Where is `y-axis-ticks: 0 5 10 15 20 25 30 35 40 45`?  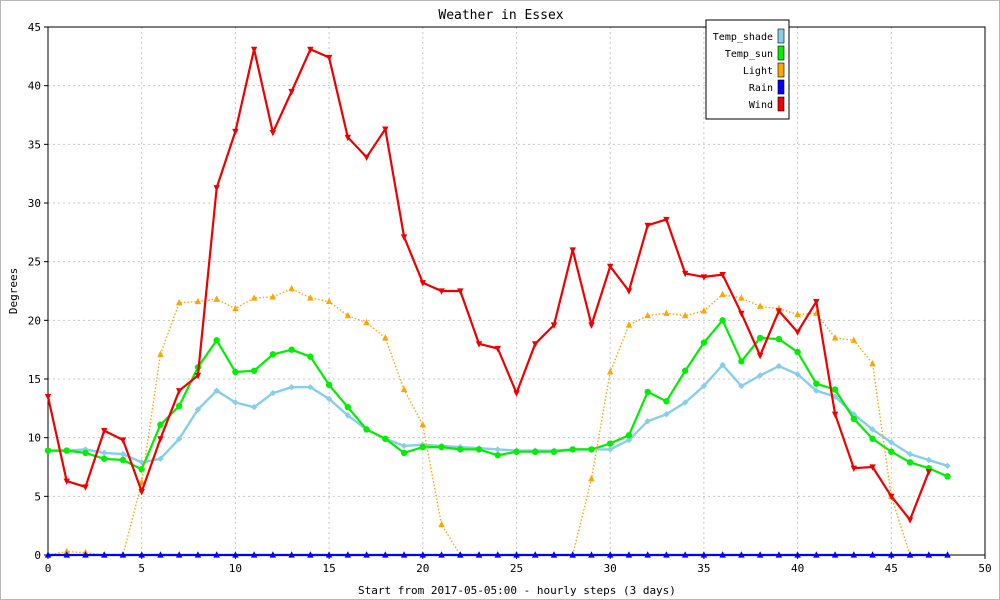 y-axis-ticks: 0 5 10 15 20 25 30 35 40 45 is located at coordinates (38, 291).